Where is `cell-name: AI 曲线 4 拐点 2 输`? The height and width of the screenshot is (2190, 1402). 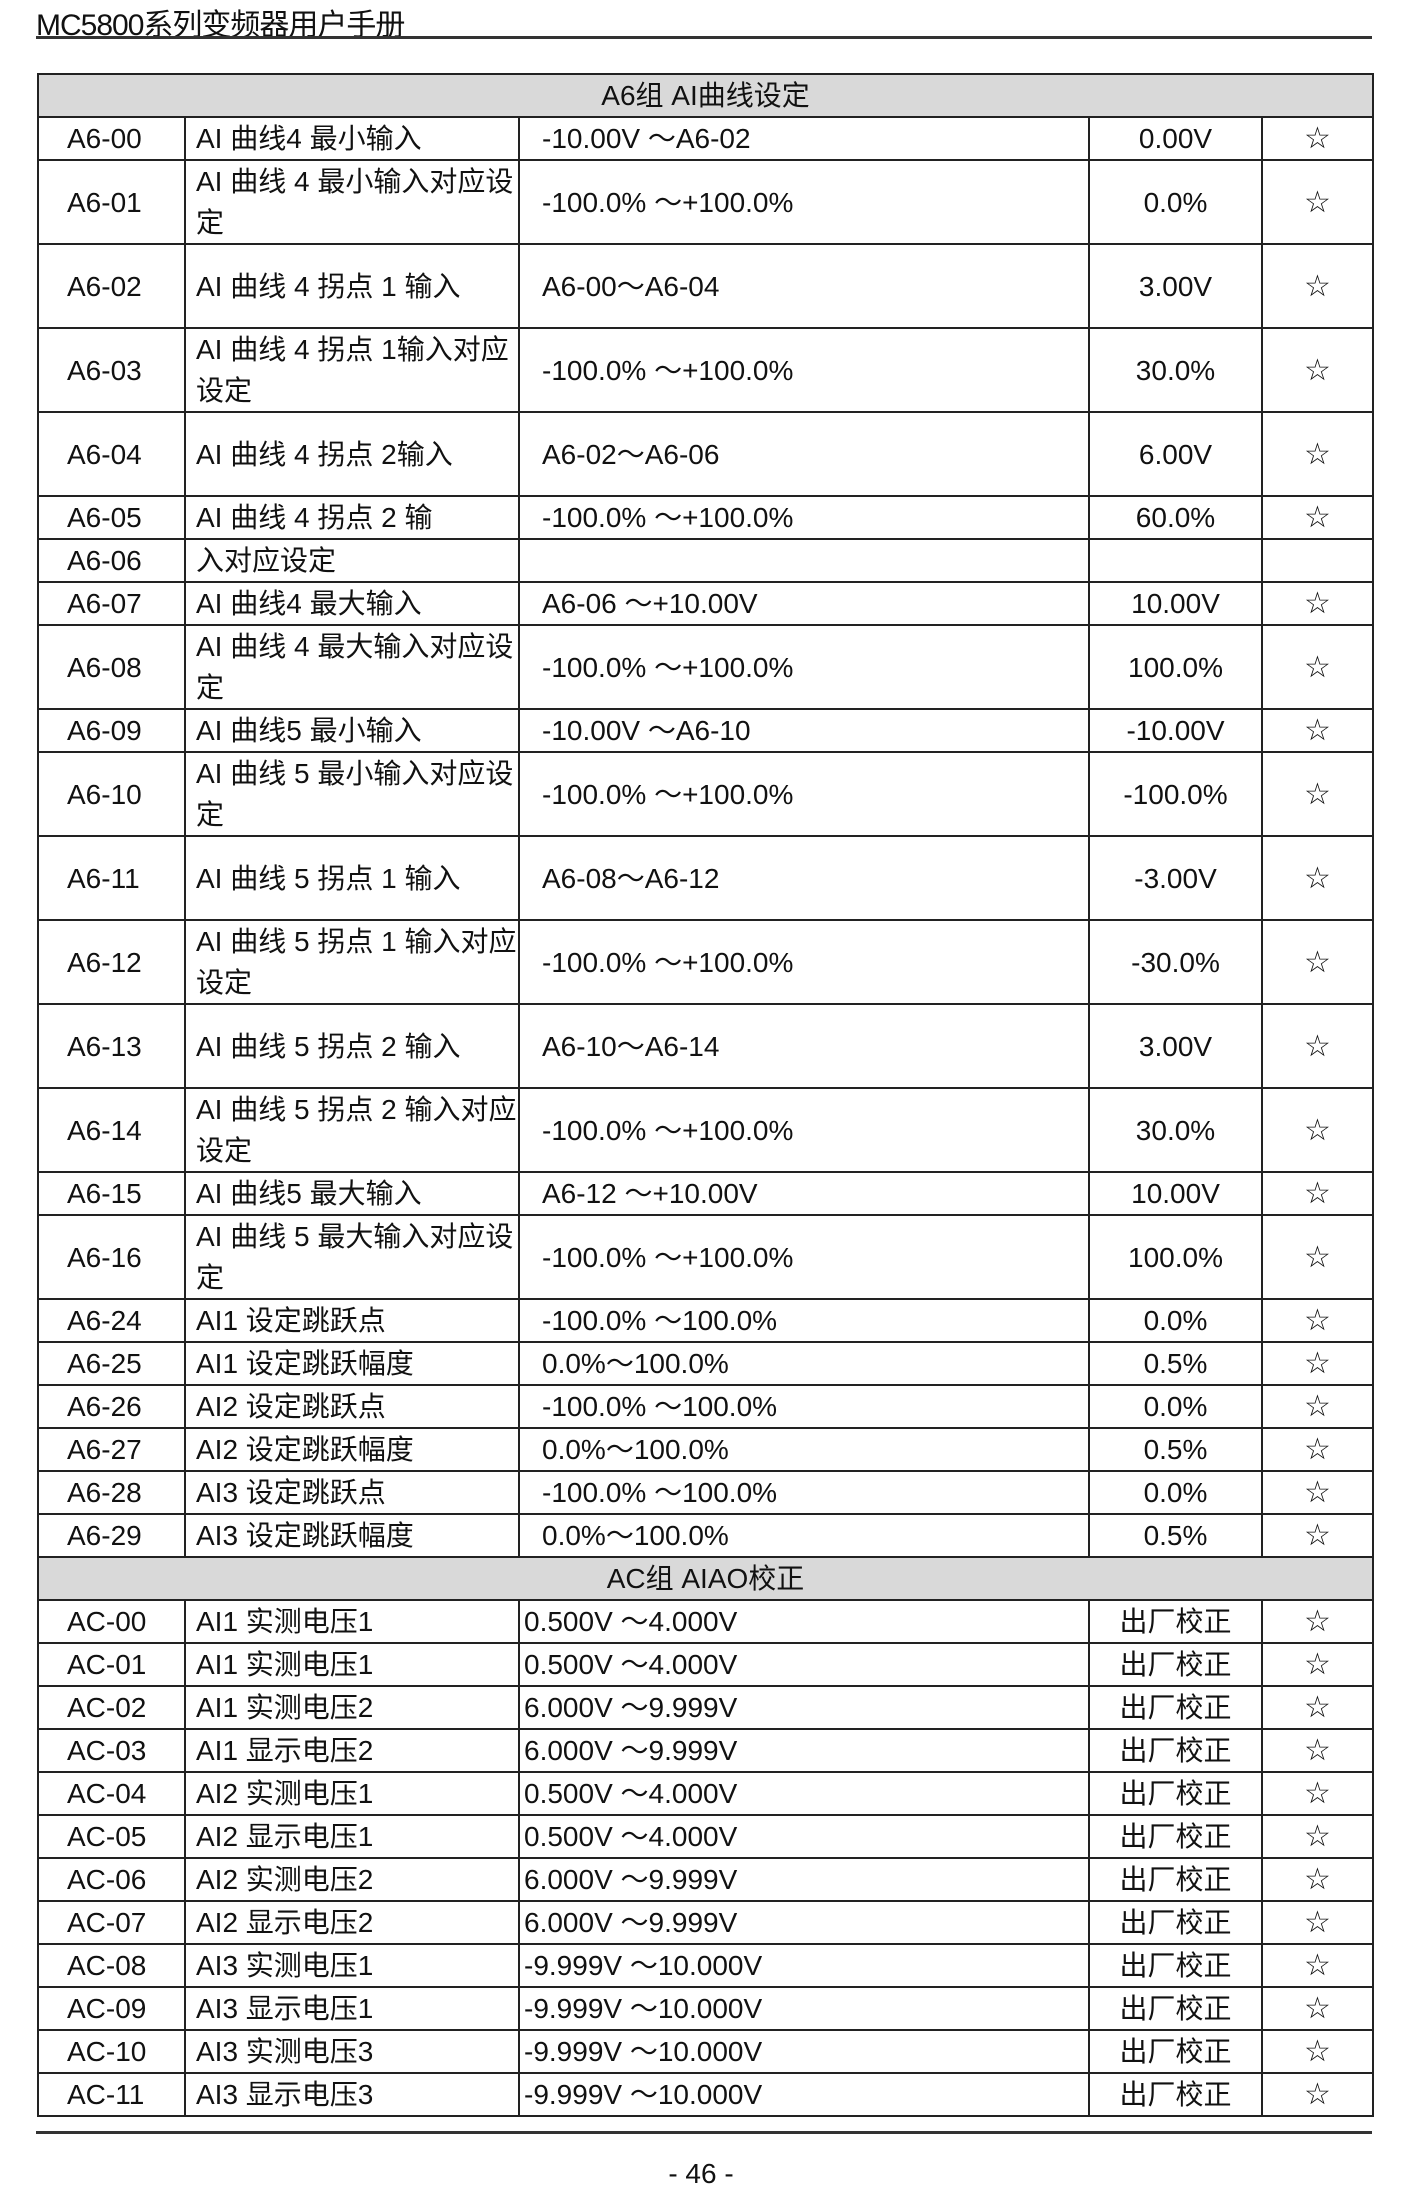
cell-name: AI 曲线 4 拐点 2 输 is located at coordinates (352, 517).